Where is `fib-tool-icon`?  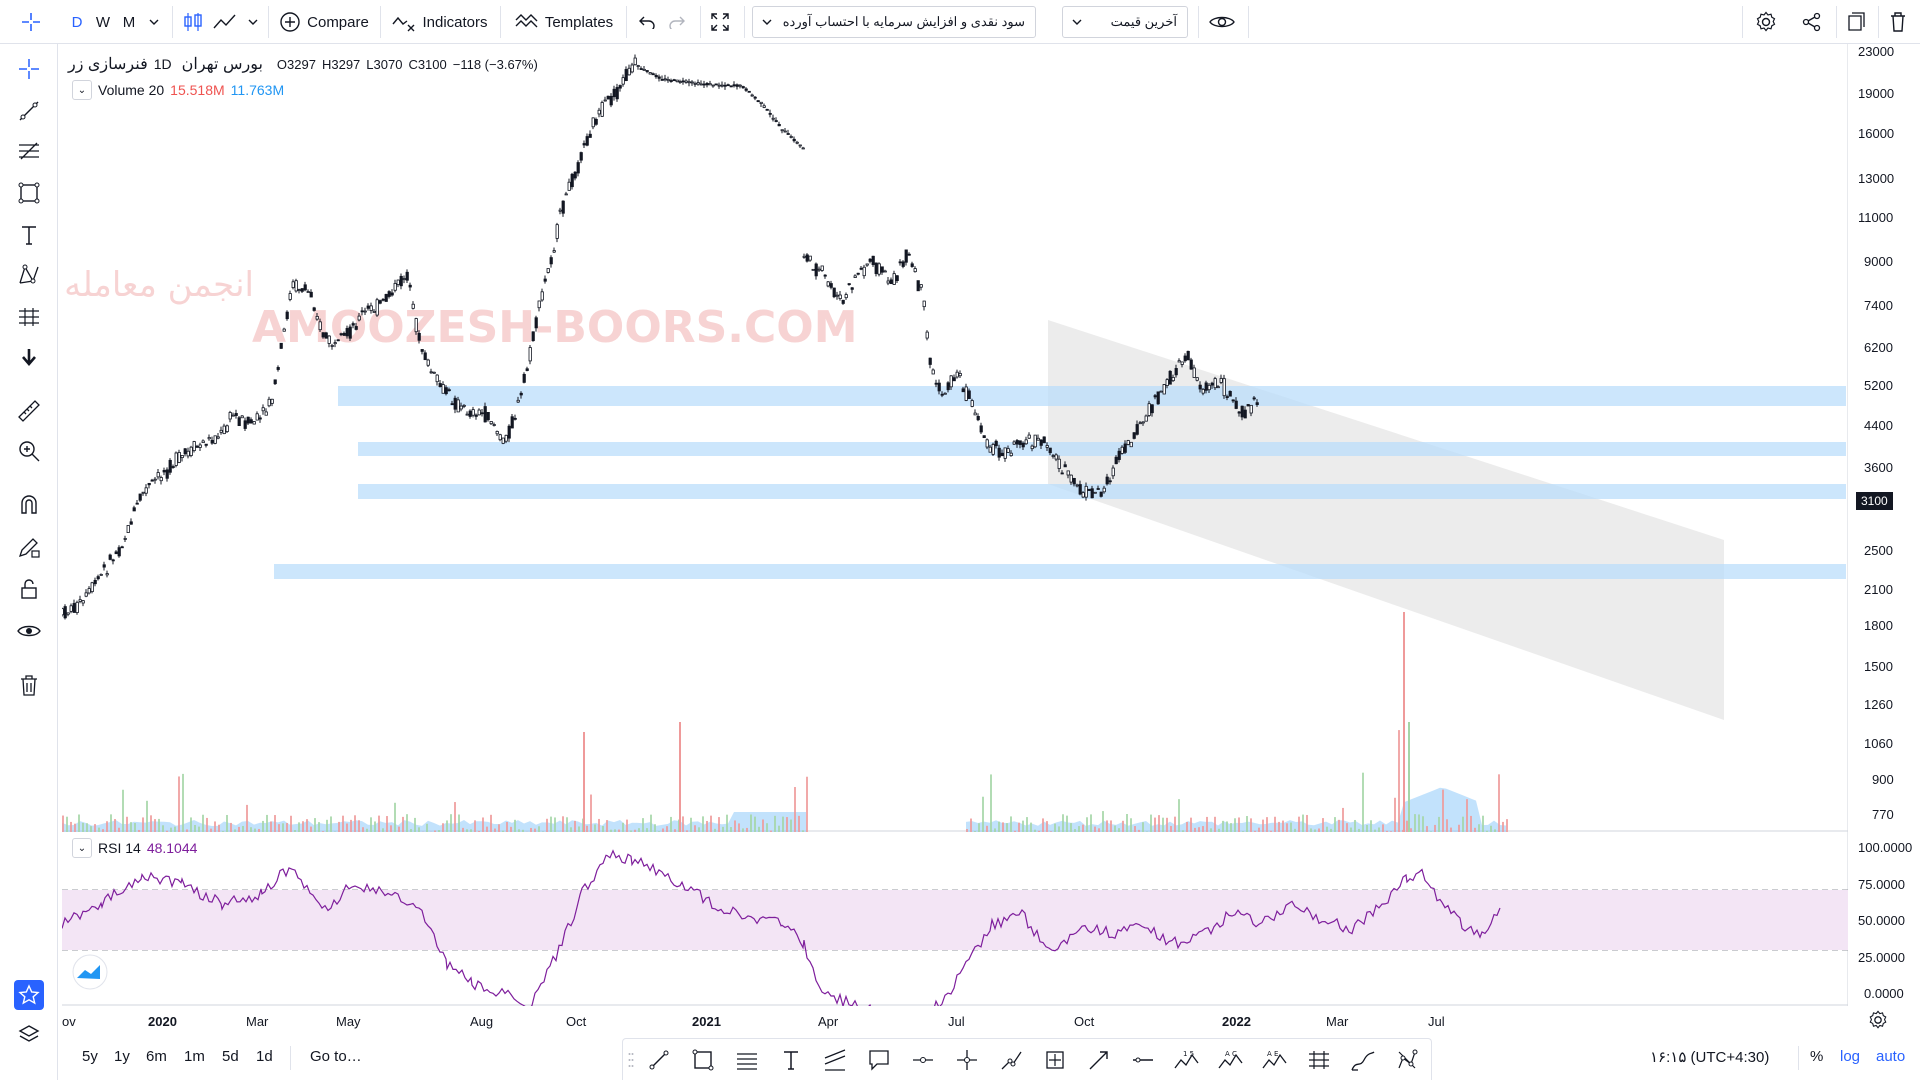 fib-tool-icon is located at coordinates (29, 151).